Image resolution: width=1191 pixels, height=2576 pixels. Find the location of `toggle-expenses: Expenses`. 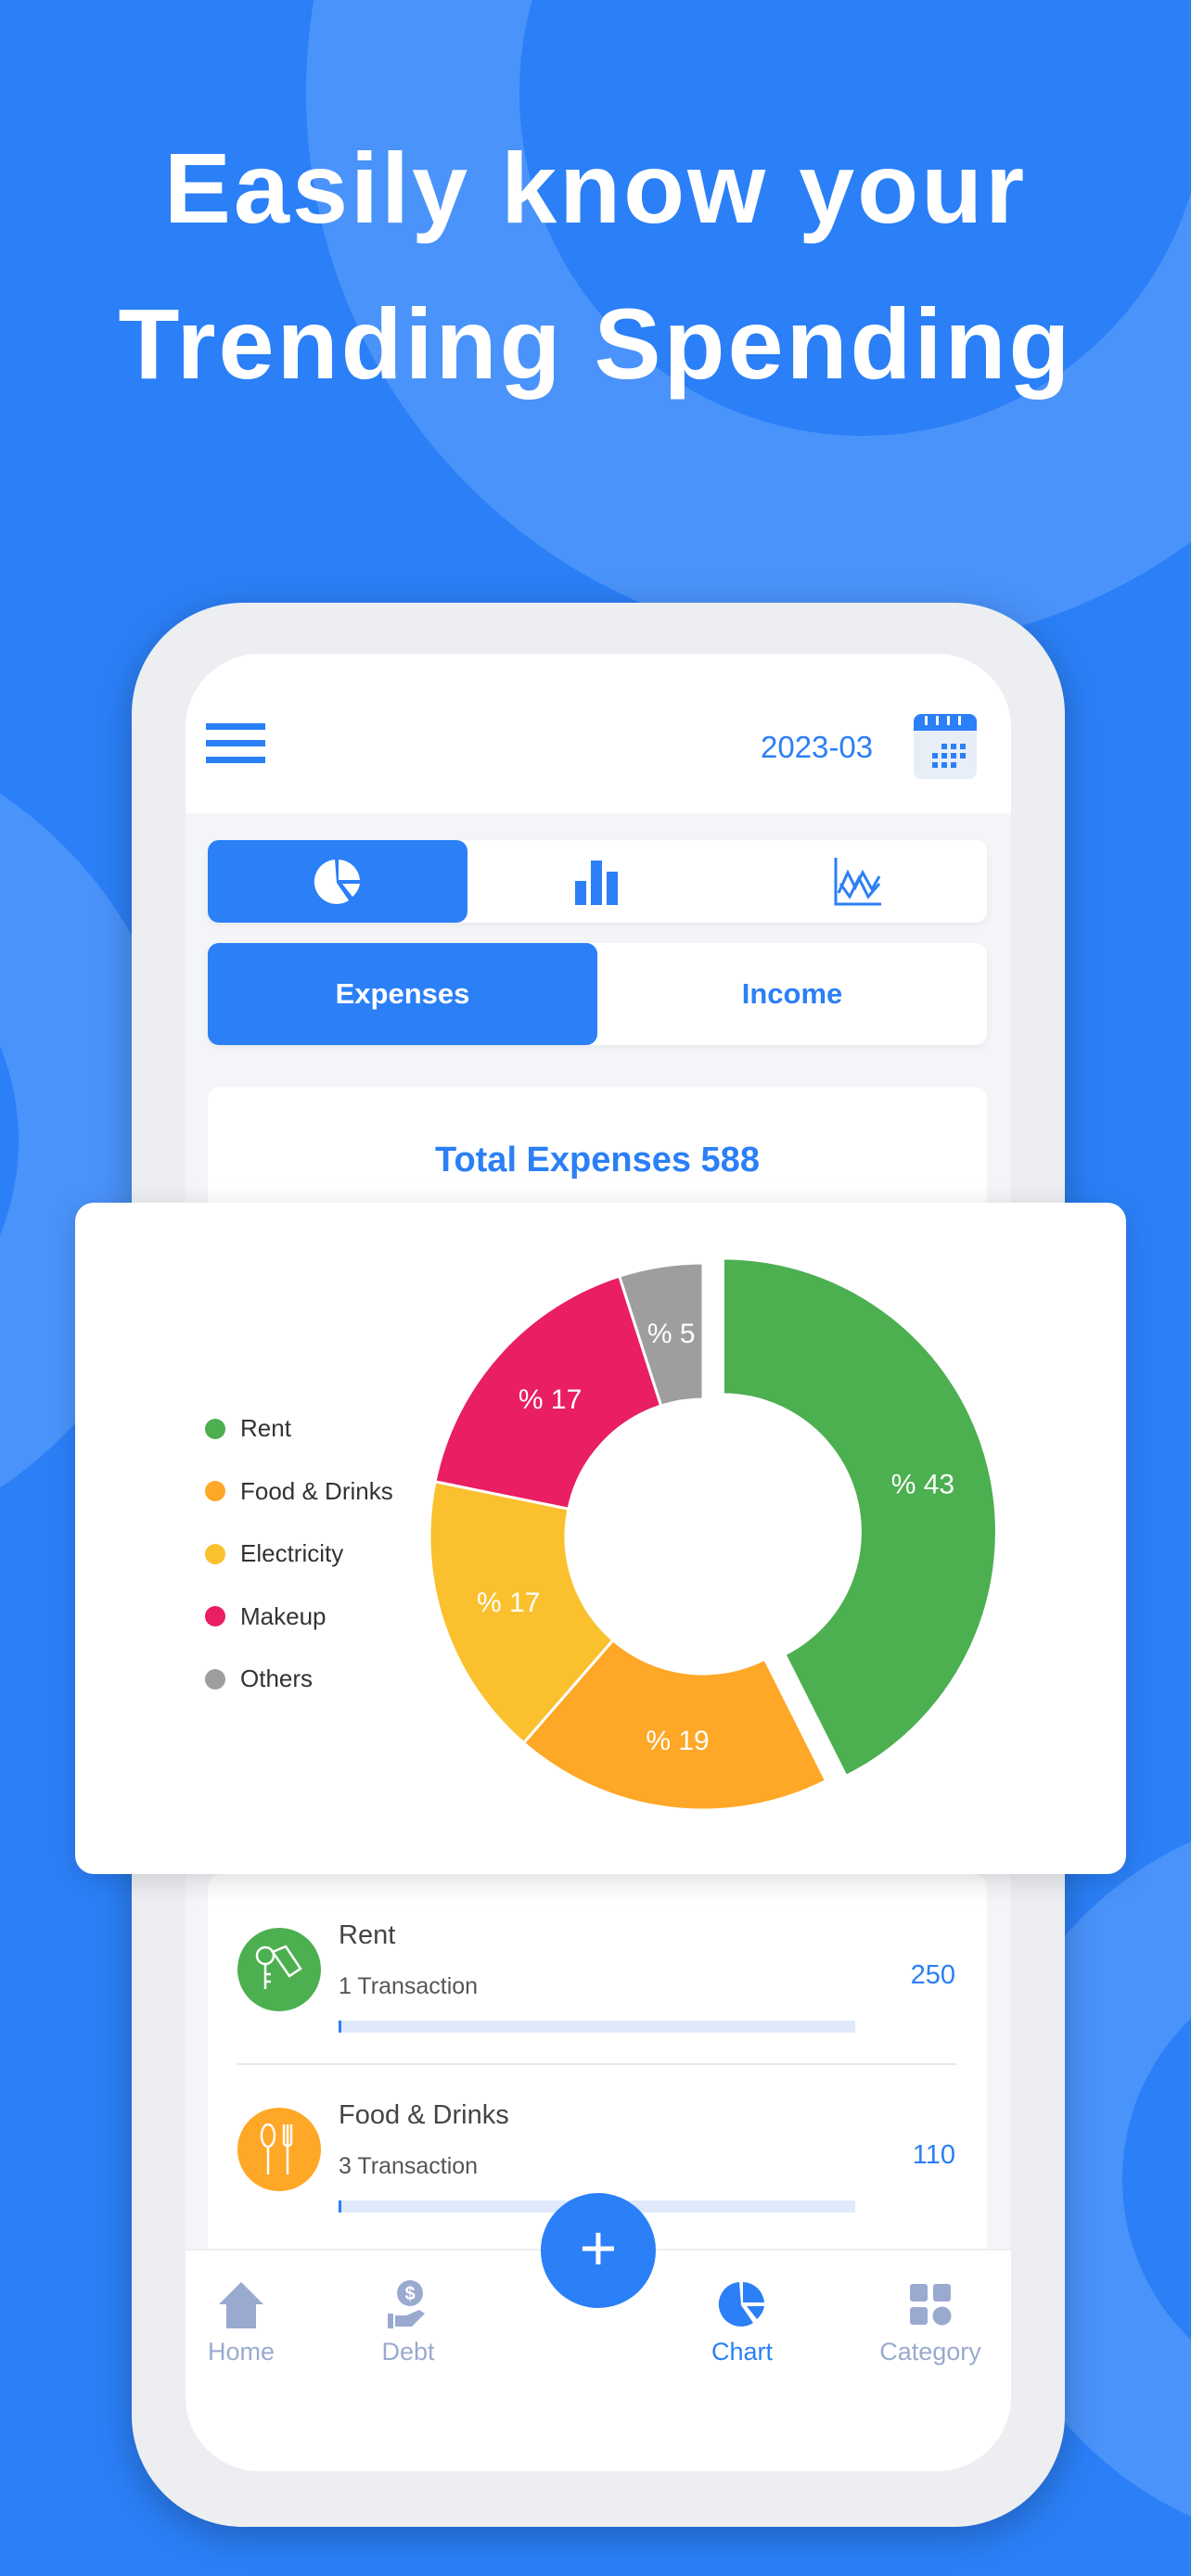

toggle-expenses: Expenses is located at coordinates (402, 994).